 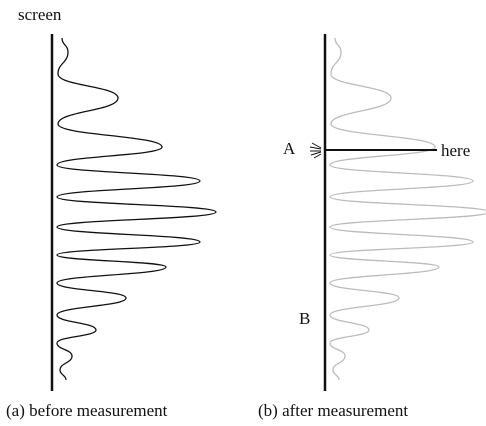 What do you see at coordinates (455, 150) in the screenshot?
I see `label-here: here` at bounding box center [455, 150].